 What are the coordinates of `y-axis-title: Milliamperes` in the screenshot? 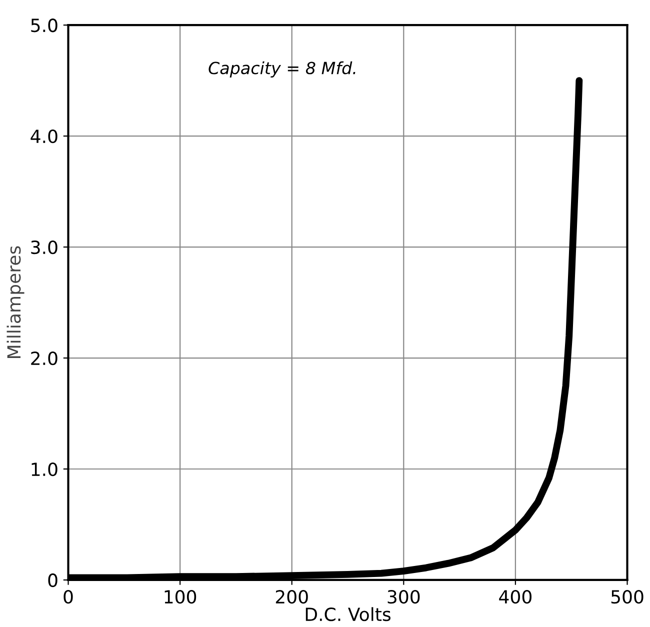 It's located at (15, 302).